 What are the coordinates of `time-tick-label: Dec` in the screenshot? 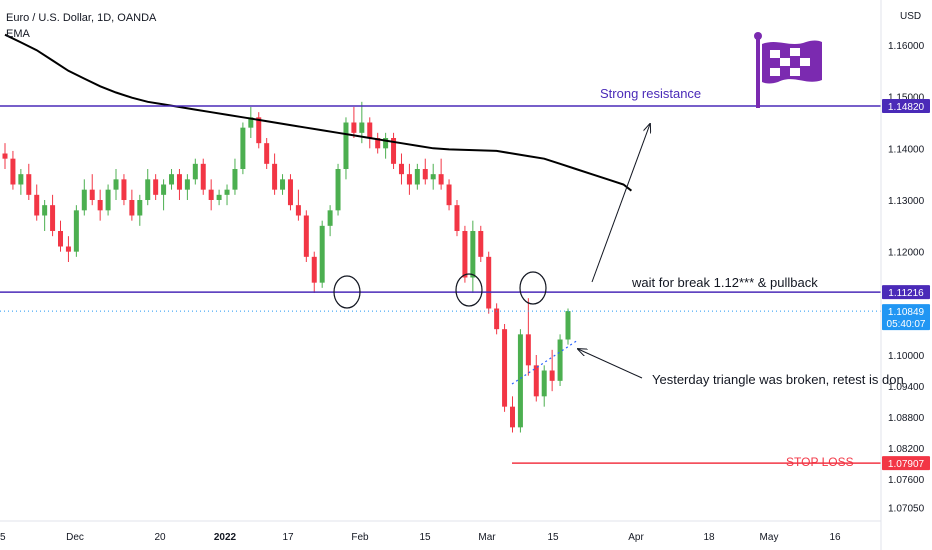 It's located at (75, 537).